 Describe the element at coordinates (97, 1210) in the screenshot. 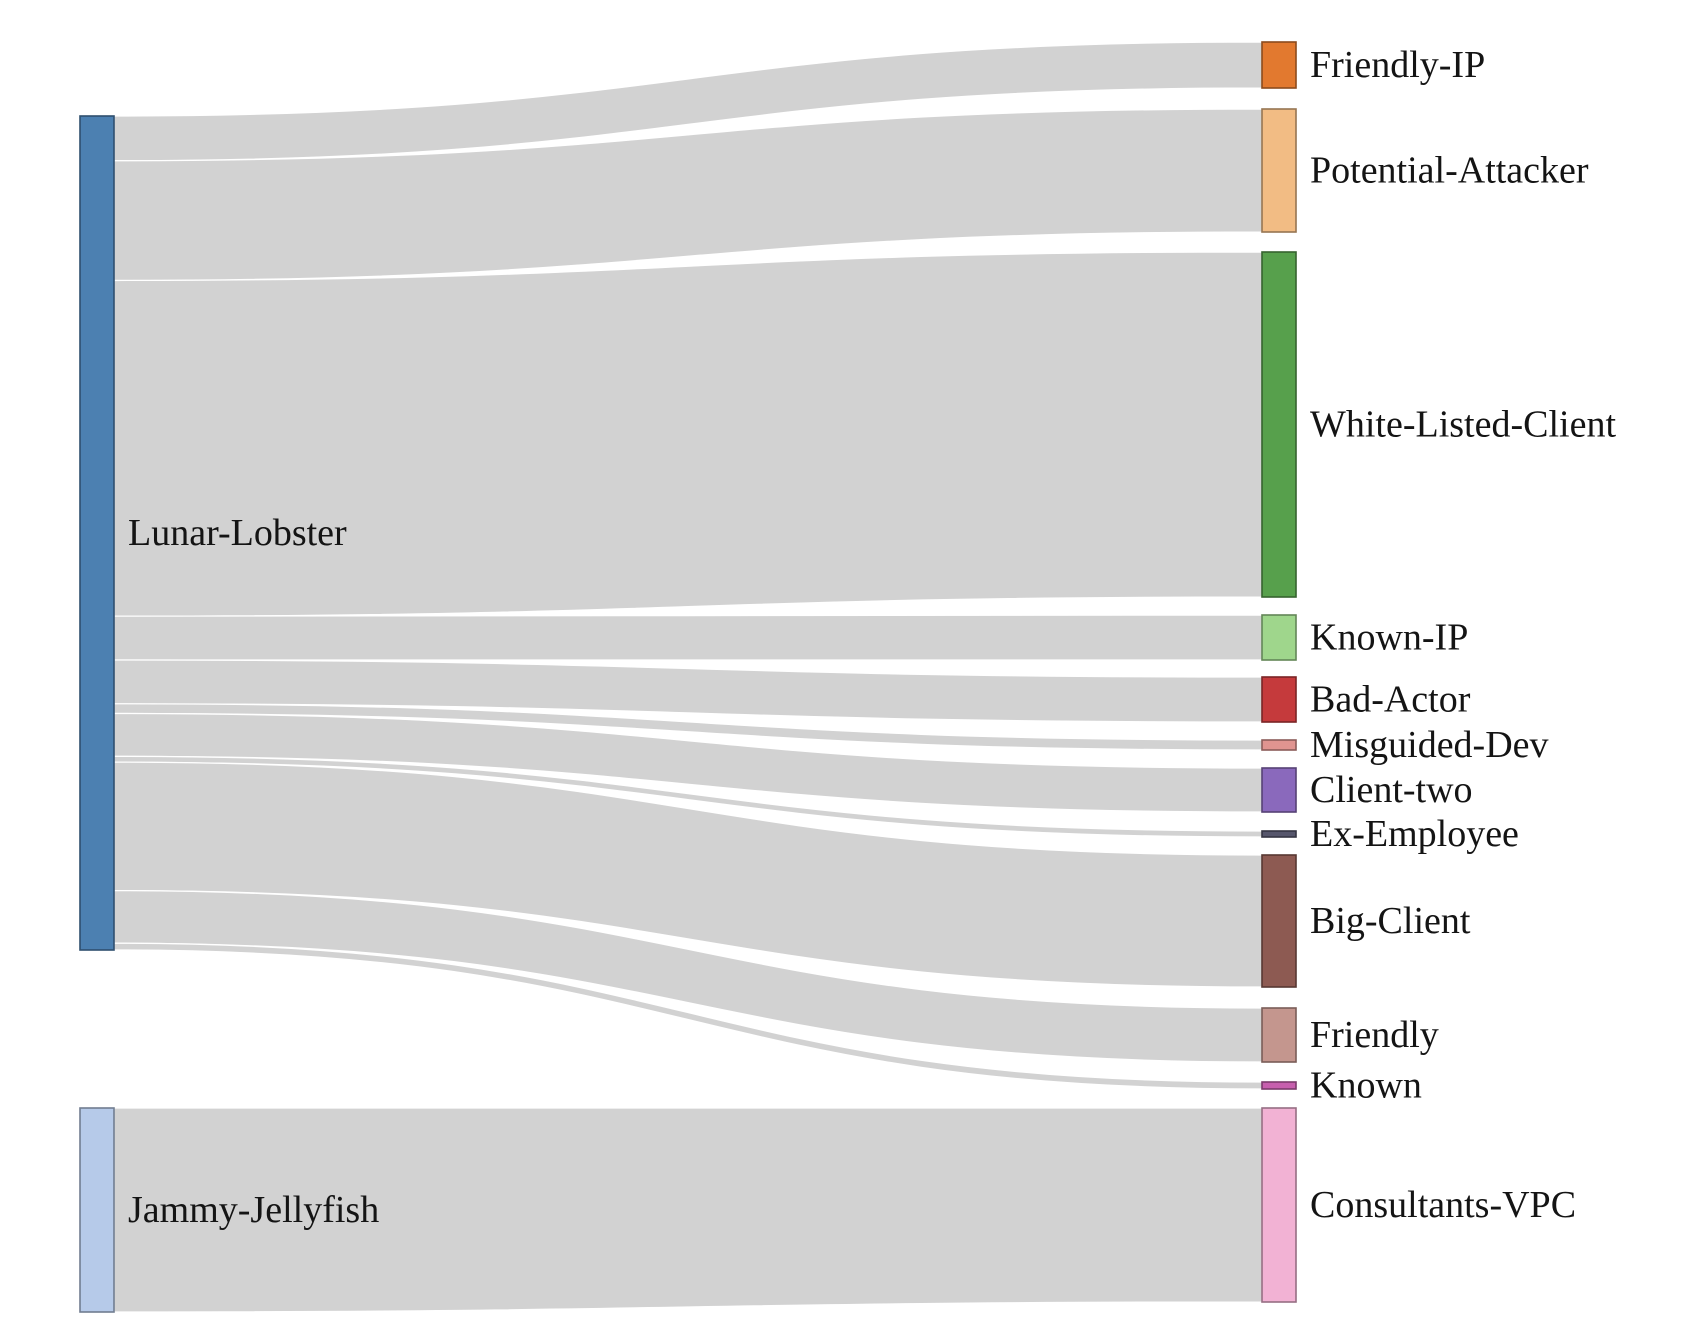

I see `node-jammy-jellyfish` at that location.